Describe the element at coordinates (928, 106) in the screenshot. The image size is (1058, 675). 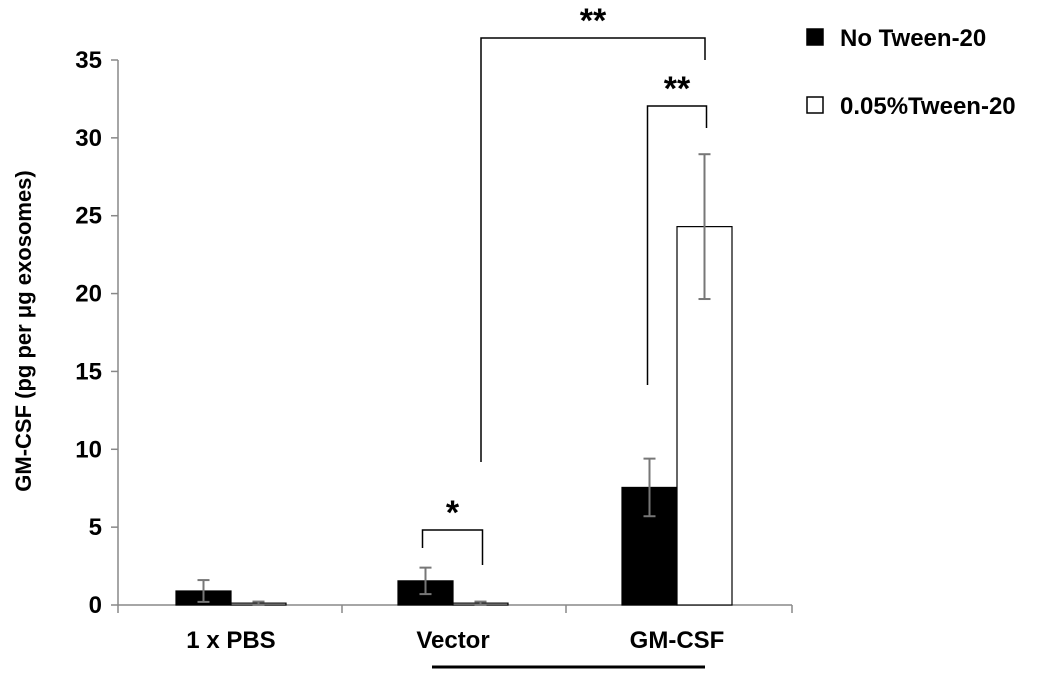
I see `legend-label: 0.05%Tween-20` at that location.